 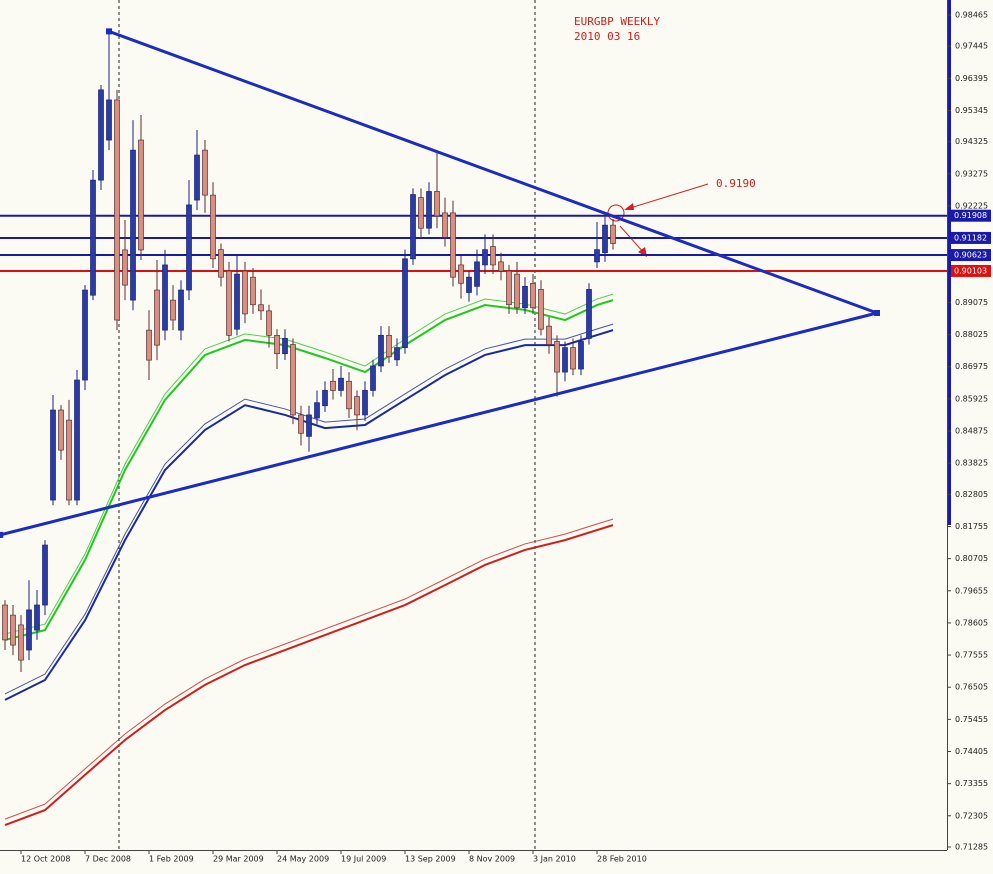 I want to click on x-tick-label: 3 Jan 2010, so click(x=554, y=859).